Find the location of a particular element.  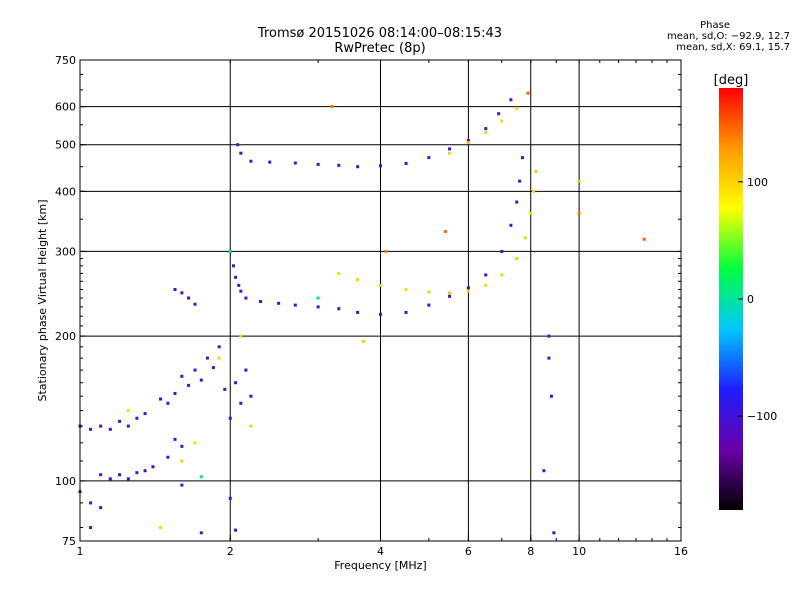

y-tick-label: 75 is located at coordinates (69, 541).